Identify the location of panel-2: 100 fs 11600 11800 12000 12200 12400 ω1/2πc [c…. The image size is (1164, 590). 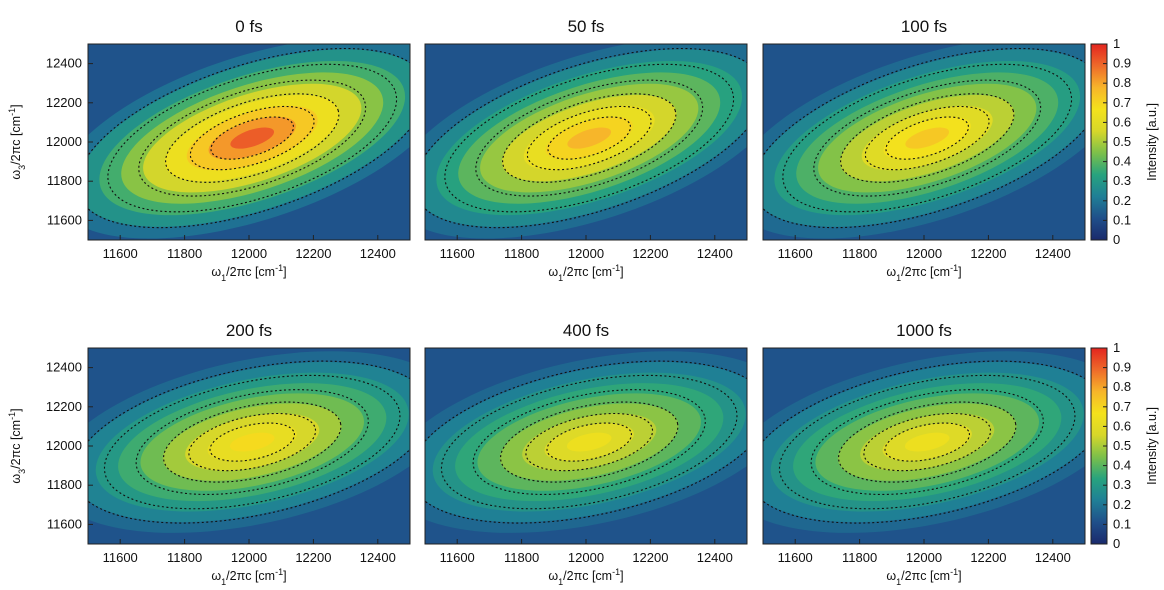
(924, 150).